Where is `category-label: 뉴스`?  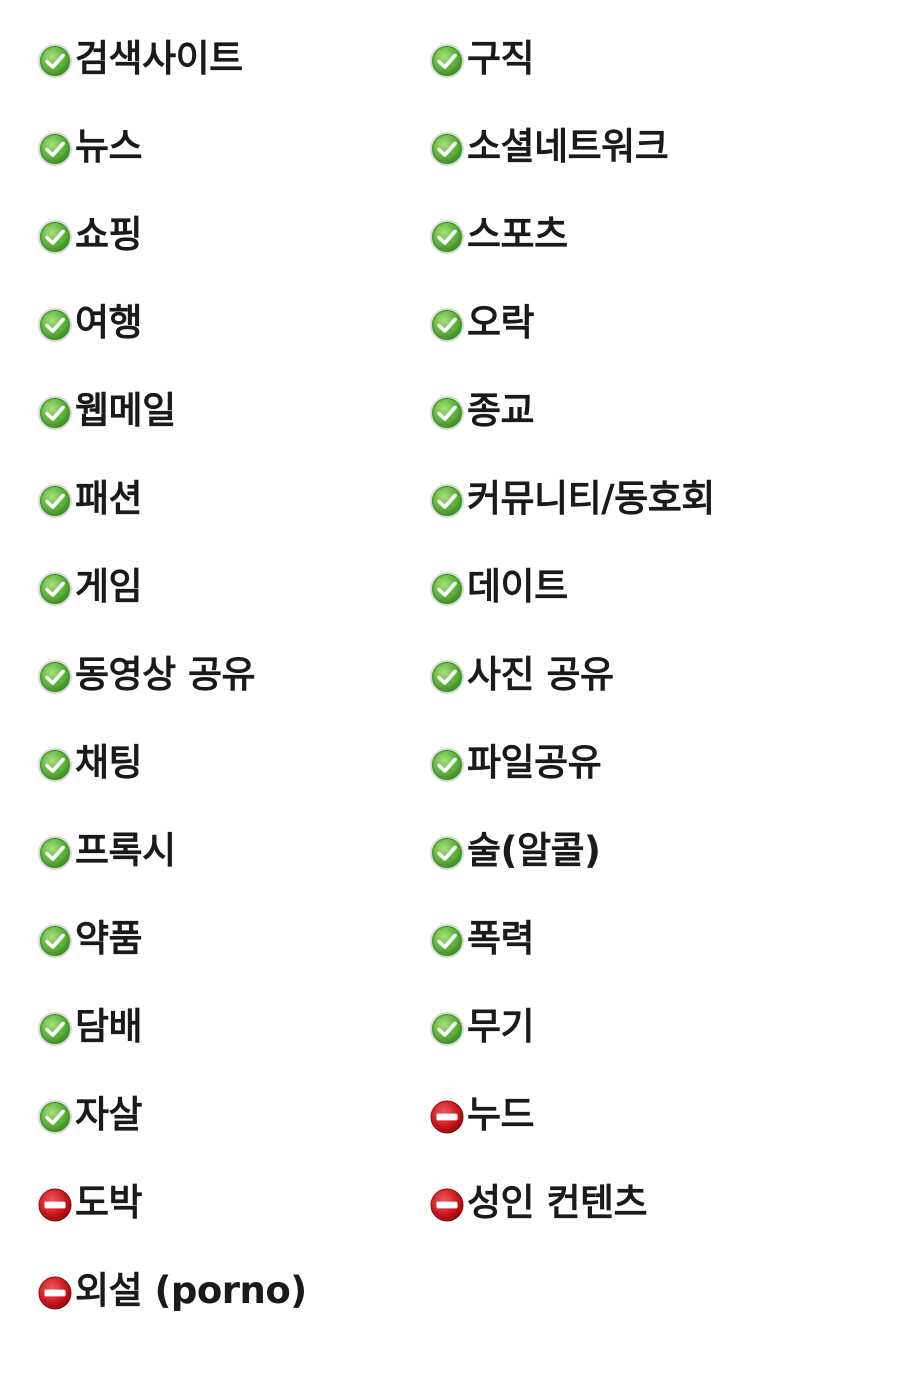 category-label: 뉴스 is located at coordinates (109, 146).